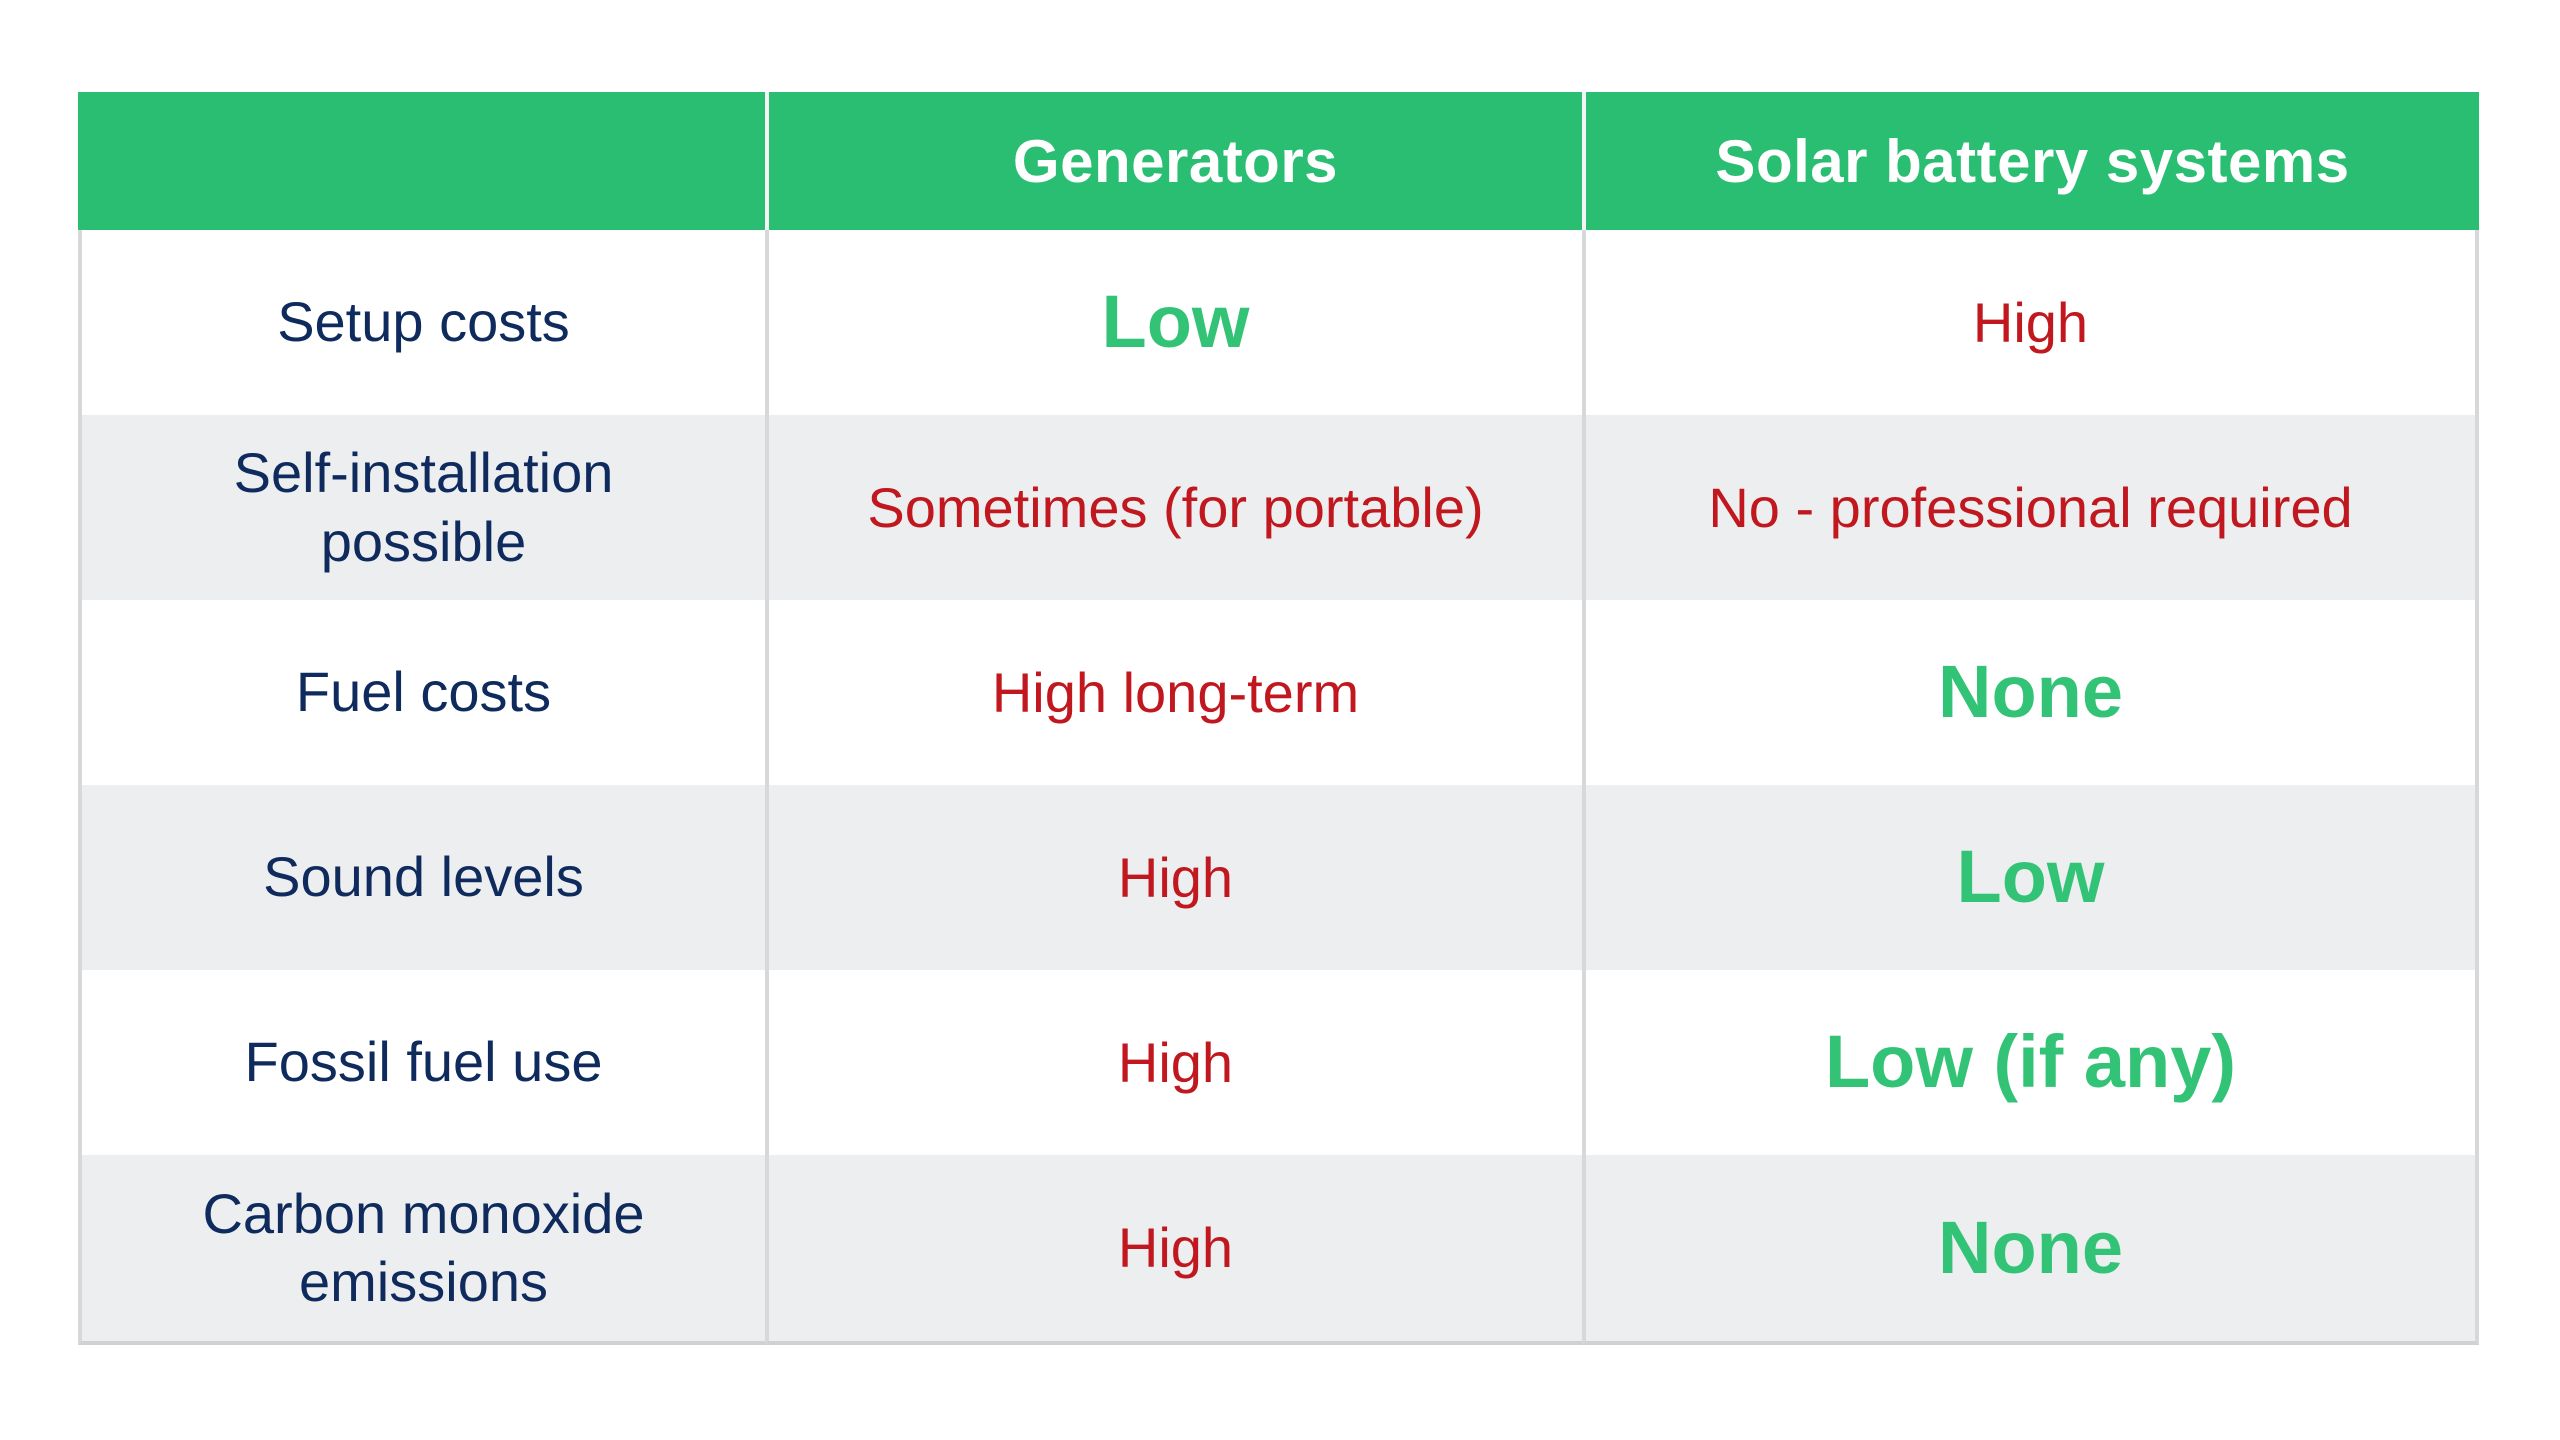 The height and width of the screenshot is (1440, 2560). What do you see at coordinates (421, 507) in the screenshot?
I see `row-label-self-installation: Self-installation possible` at bounding box center [421, 507].